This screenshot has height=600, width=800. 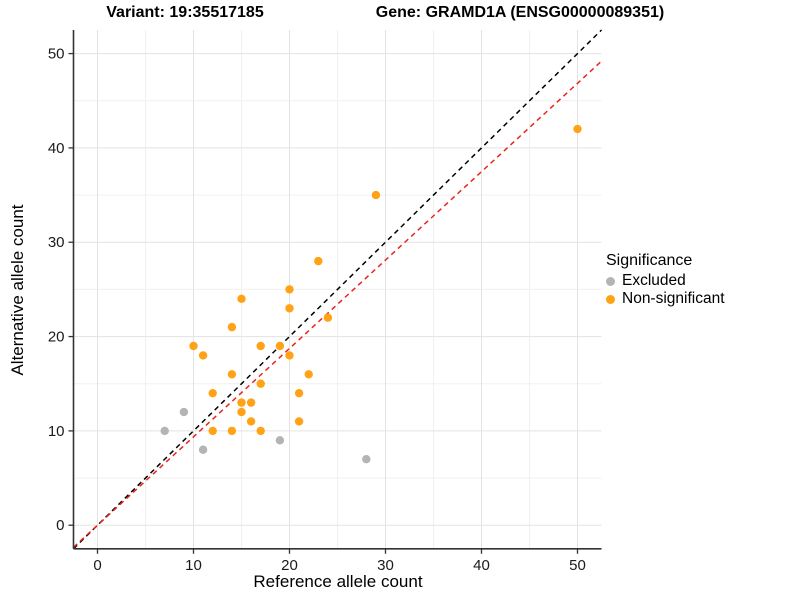 I want to click on gene-title: Gene: GRAMD1A (ENSG00000089351), so click(x=520, y=12).